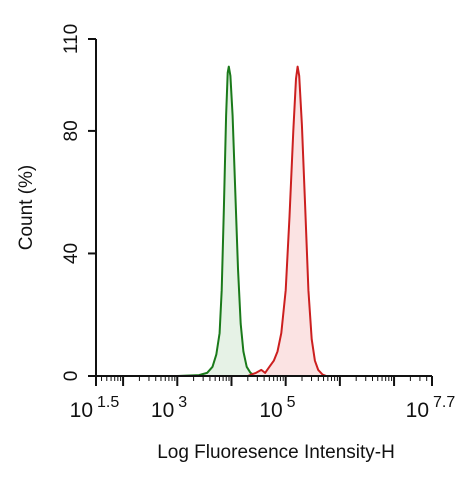 The width and height of the screenshot is (476, 479). I want to click on x-axis-label: Log Fluoresence Intensity-H, so click(276, 452).